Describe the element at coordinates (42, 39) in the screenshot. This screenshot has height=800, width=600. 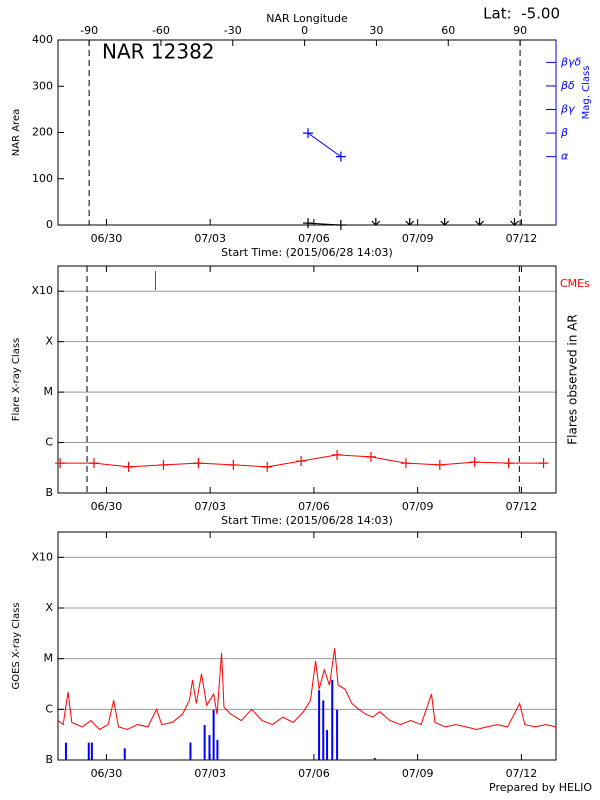
I see `y-tick-label: 400` at that location.